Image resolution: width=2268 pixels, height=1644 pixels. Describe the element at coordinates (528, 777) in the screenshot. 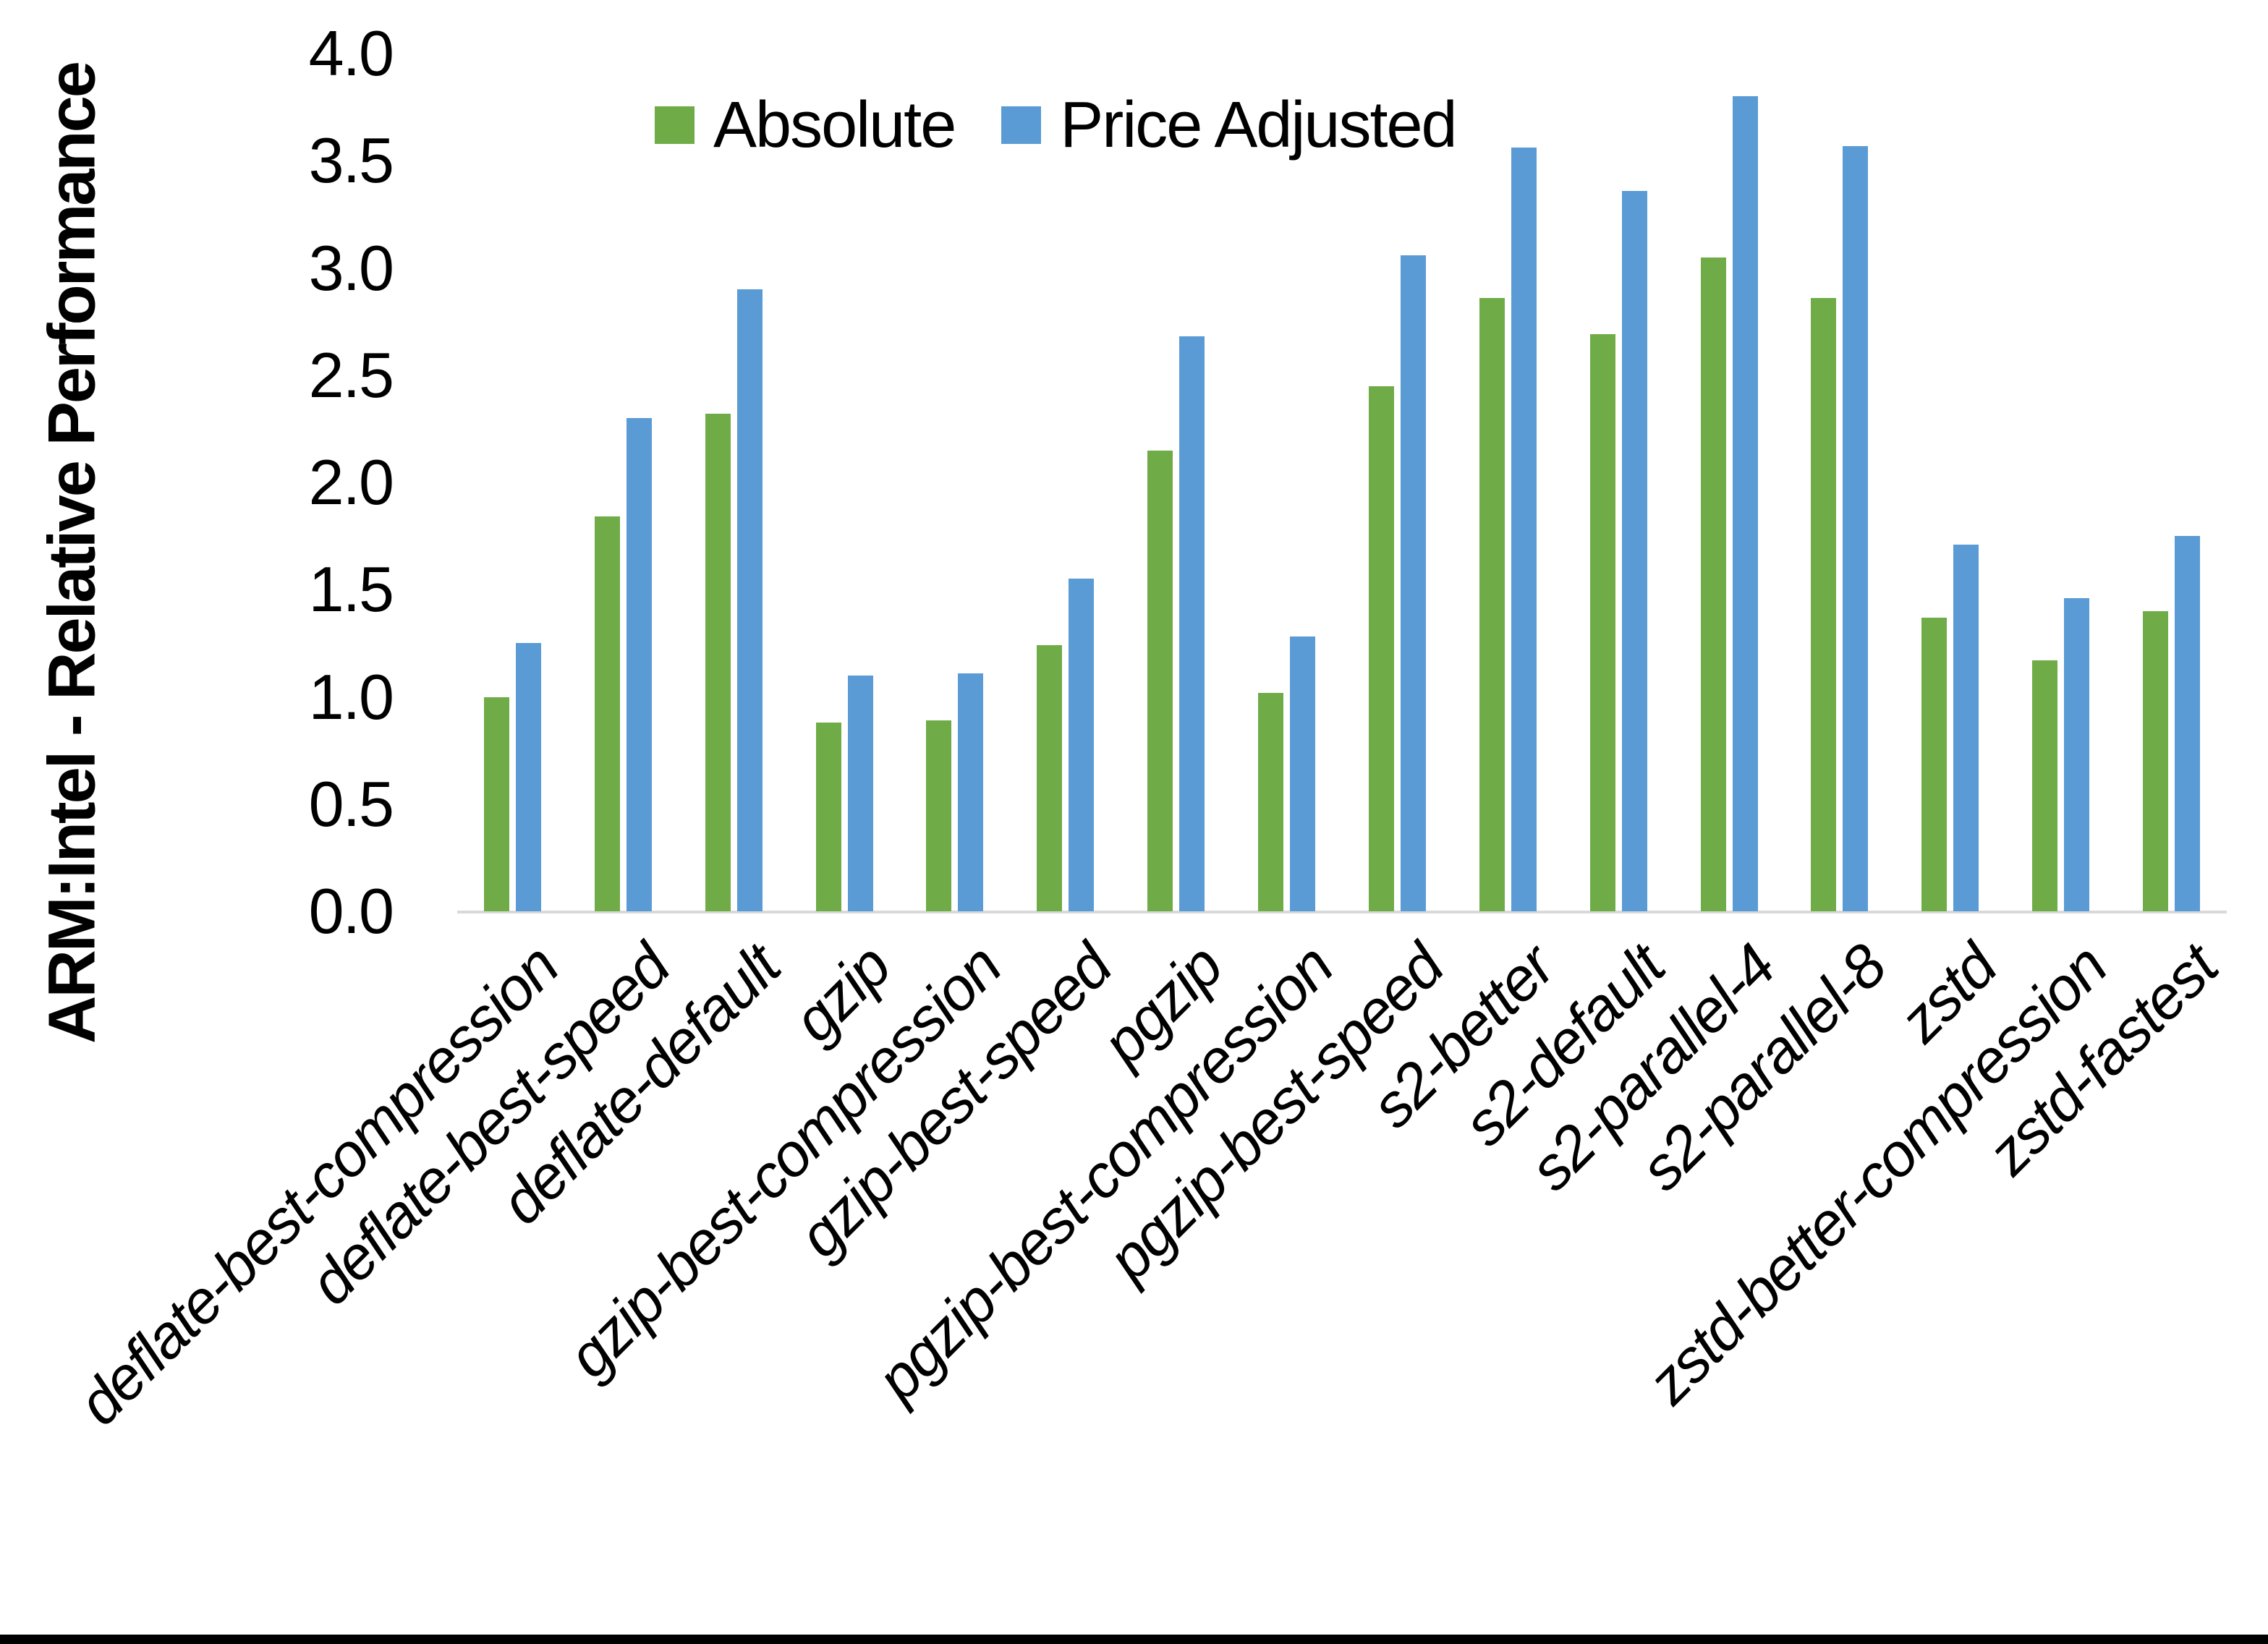

I see `bar-price-adjusted-deflate-best-compression` at that location.